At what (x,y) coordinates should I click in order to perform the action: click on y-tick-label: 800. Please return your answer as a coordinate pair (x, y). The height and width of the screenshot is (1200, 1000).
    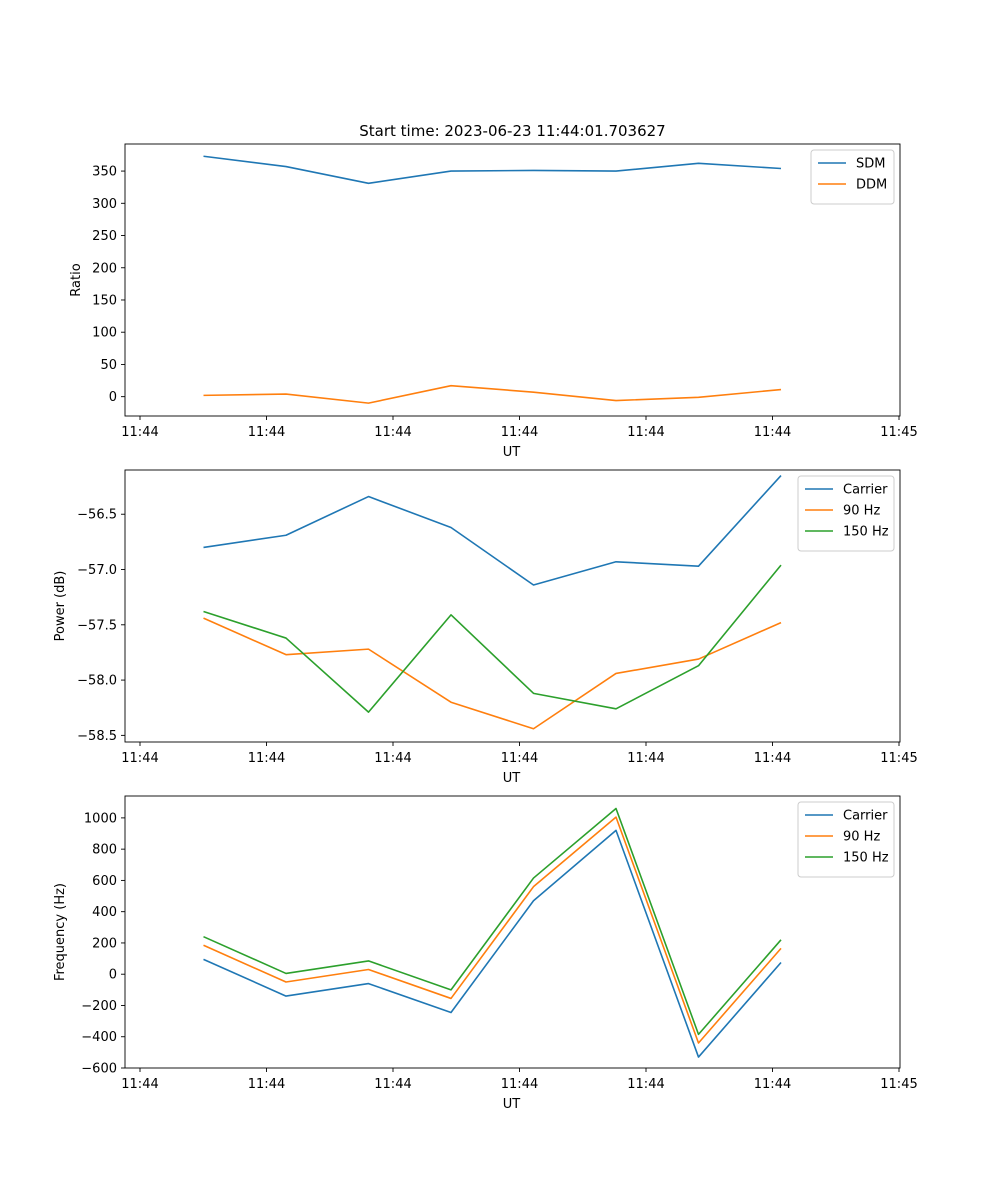
    Looking at the image, I should click on (104, 850).